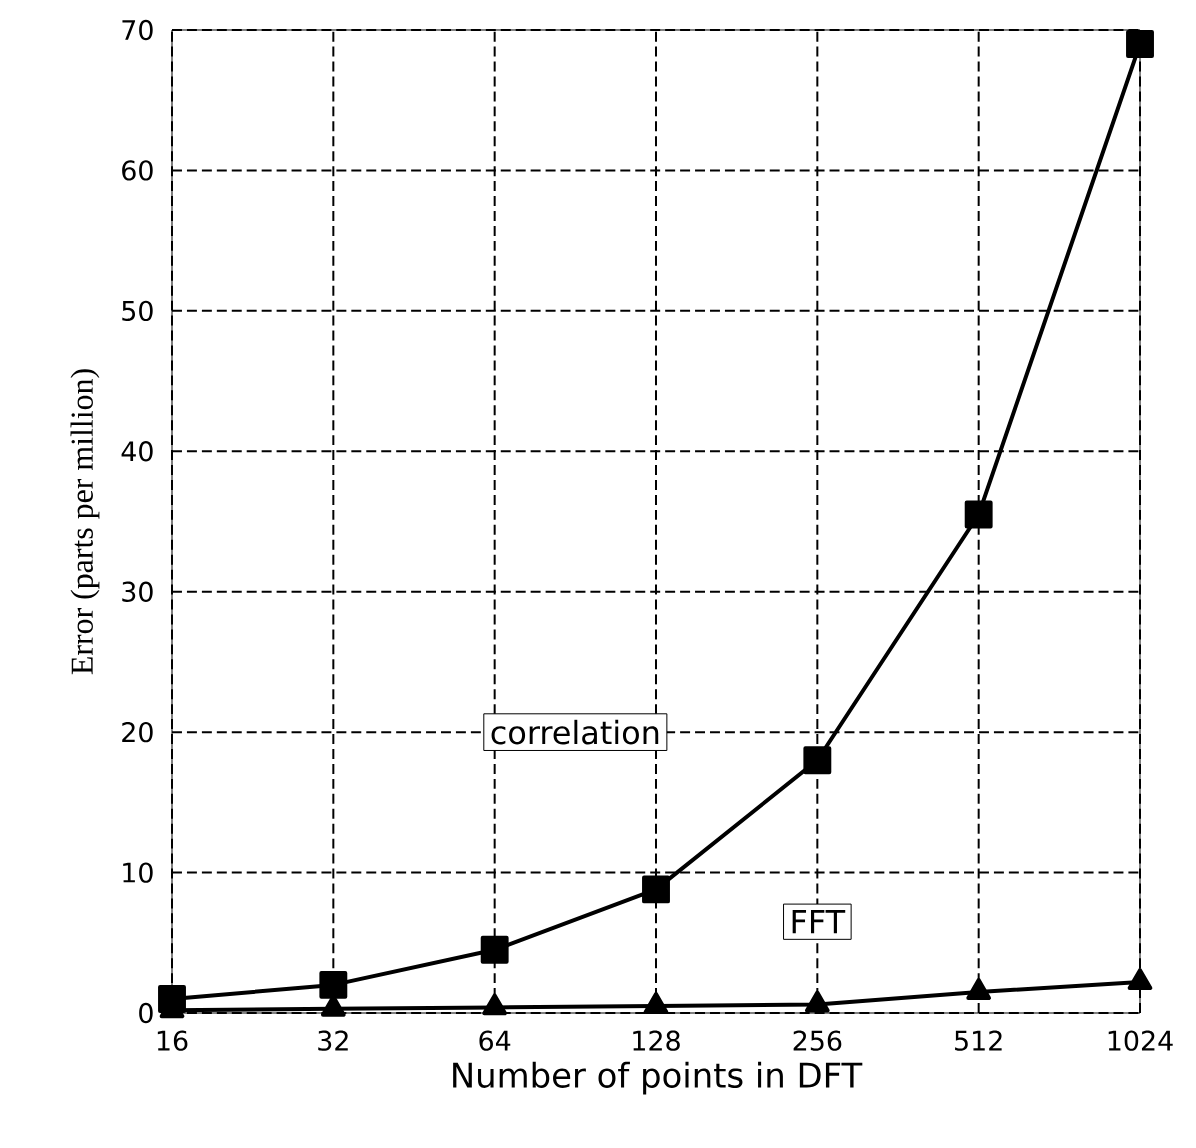  What do you see at coordinates (137, 30) in the screenshot?
I see `y-tick-label: 70` at bounding box center [137, 30].